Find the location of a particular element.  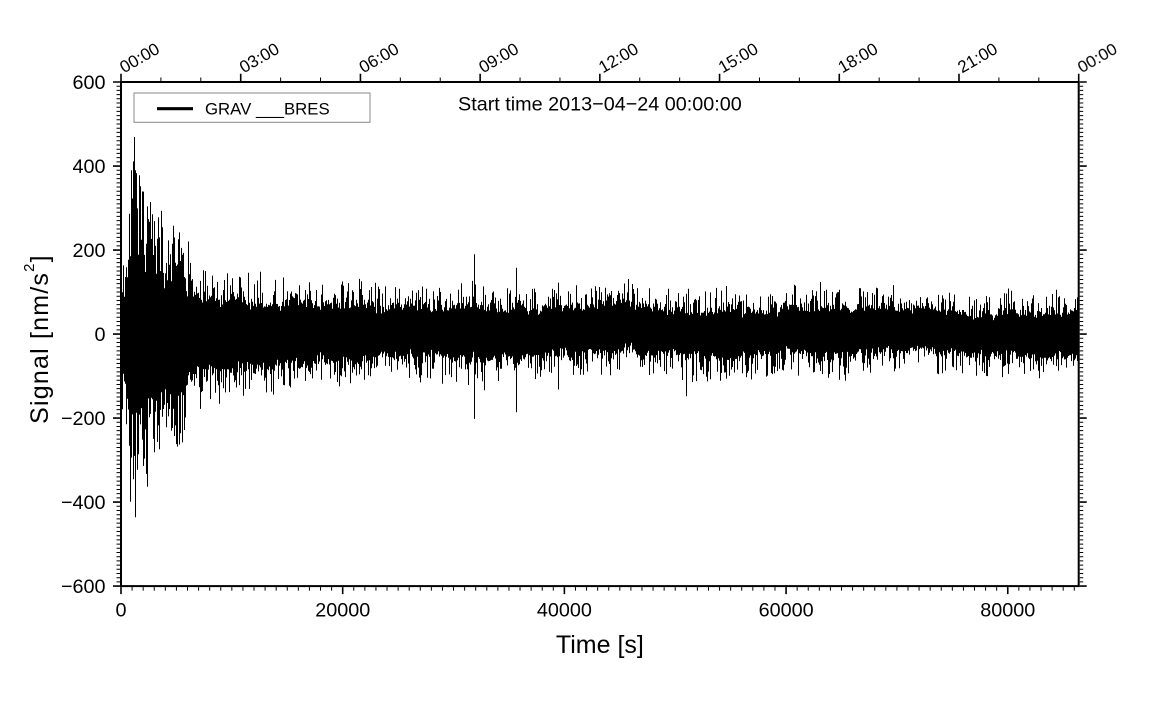

svg-text: Time [s] is located at coordinates (600, 645).